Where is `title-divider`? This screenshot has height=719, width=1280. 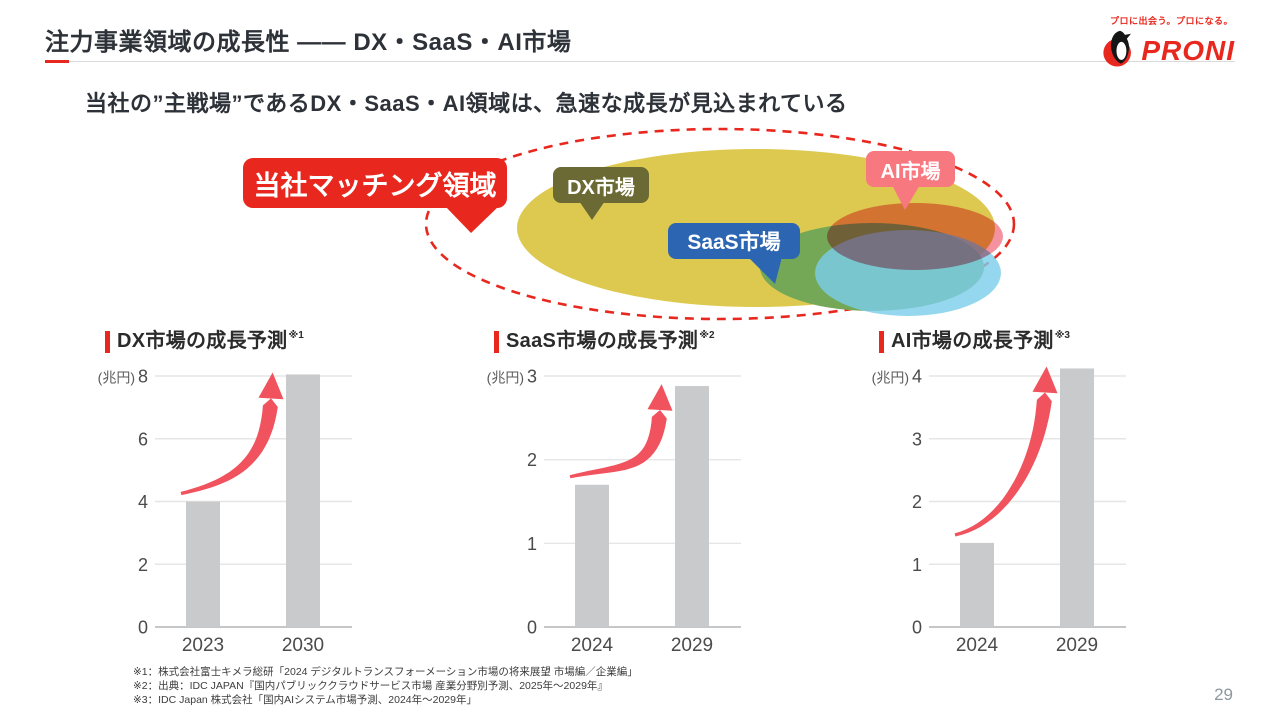
title-divider is located at coordinates (640, 61).